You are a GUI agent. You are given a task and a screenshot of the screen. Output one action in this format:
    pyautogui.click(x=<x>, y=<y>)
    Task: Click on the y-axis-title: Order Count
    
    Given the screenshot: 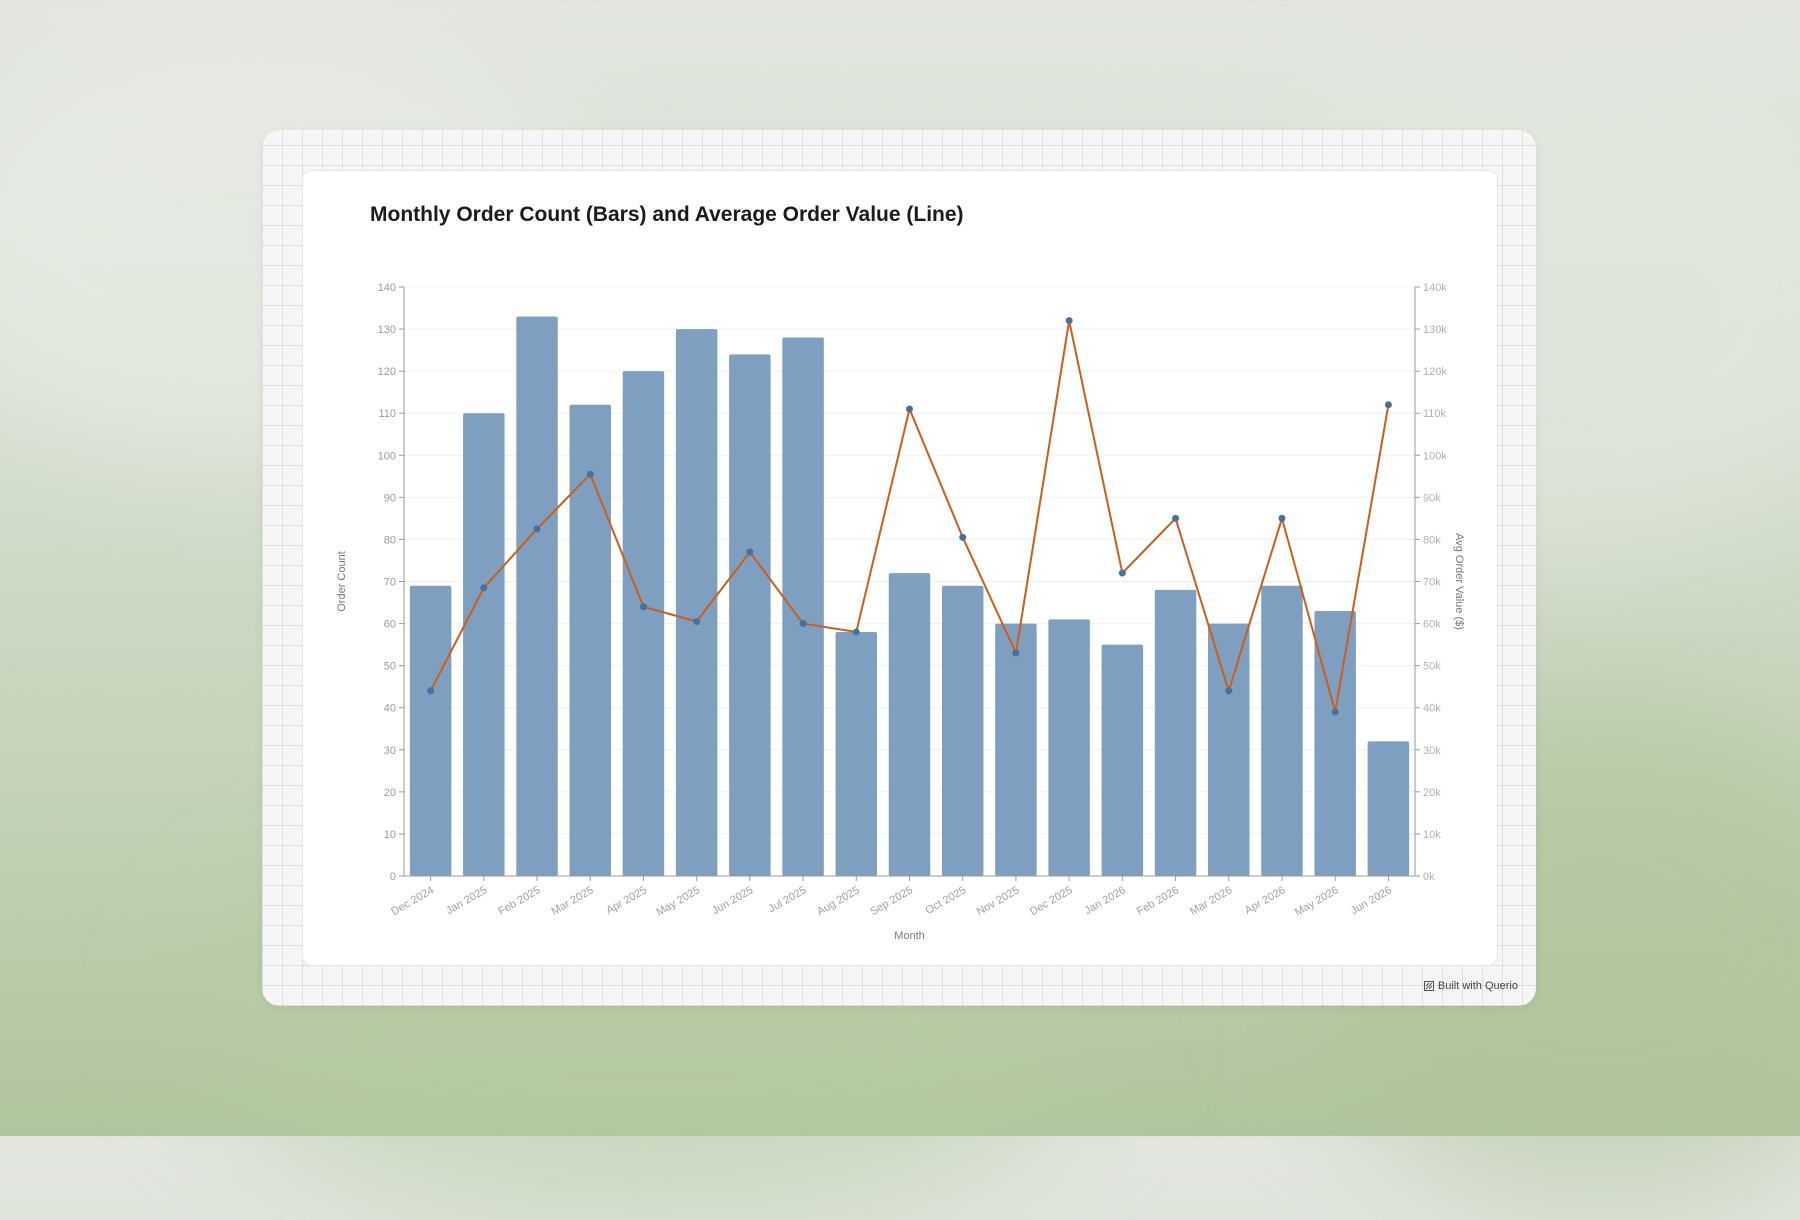 What is the action you would take?
    pyautogui.click(x=342, y=581)
    